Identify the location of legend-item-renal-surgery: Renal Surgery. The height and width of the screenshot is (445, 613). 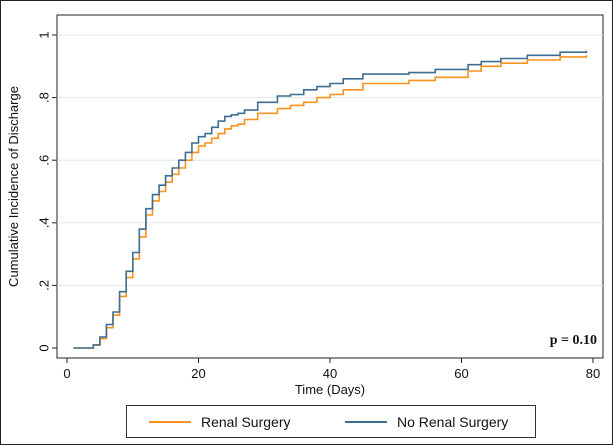
(220, 421).